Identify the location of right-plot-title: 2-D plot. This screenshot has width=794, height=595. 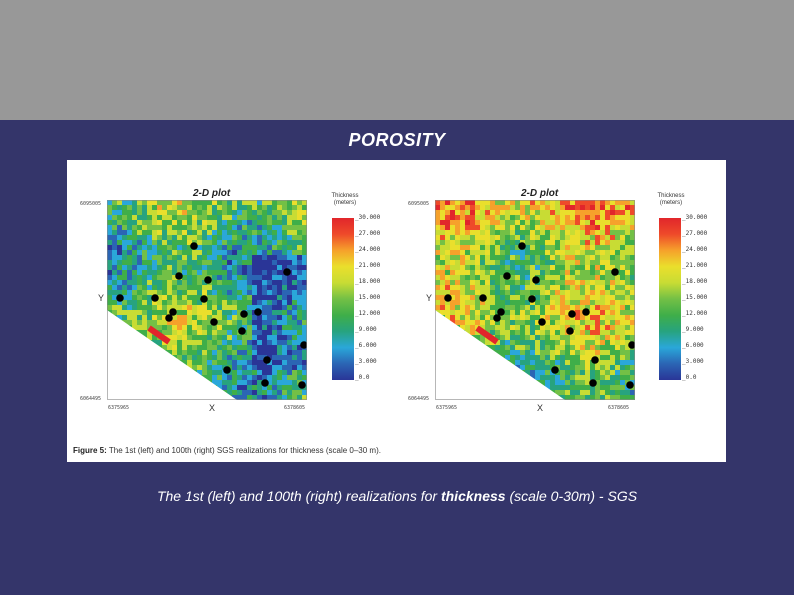
(540, 193).